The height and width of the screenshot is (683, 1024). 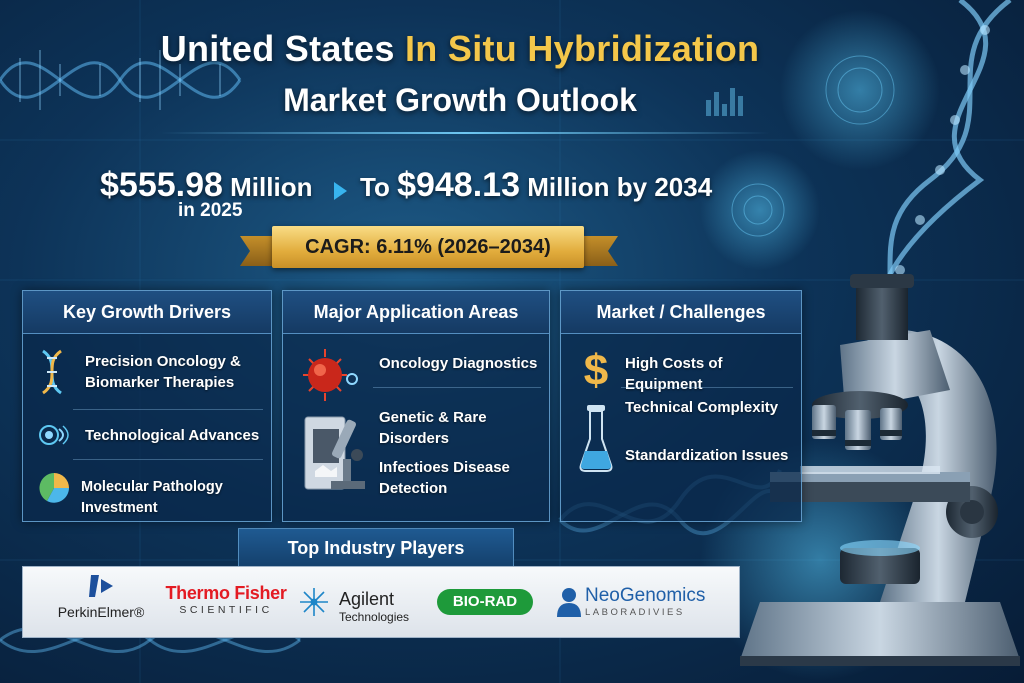 What do you see at coordinates (702, 407) in the screenshot?
I see `challenge-item-technical-complexity: Technical Complexity` at bounding box center [702, 407].